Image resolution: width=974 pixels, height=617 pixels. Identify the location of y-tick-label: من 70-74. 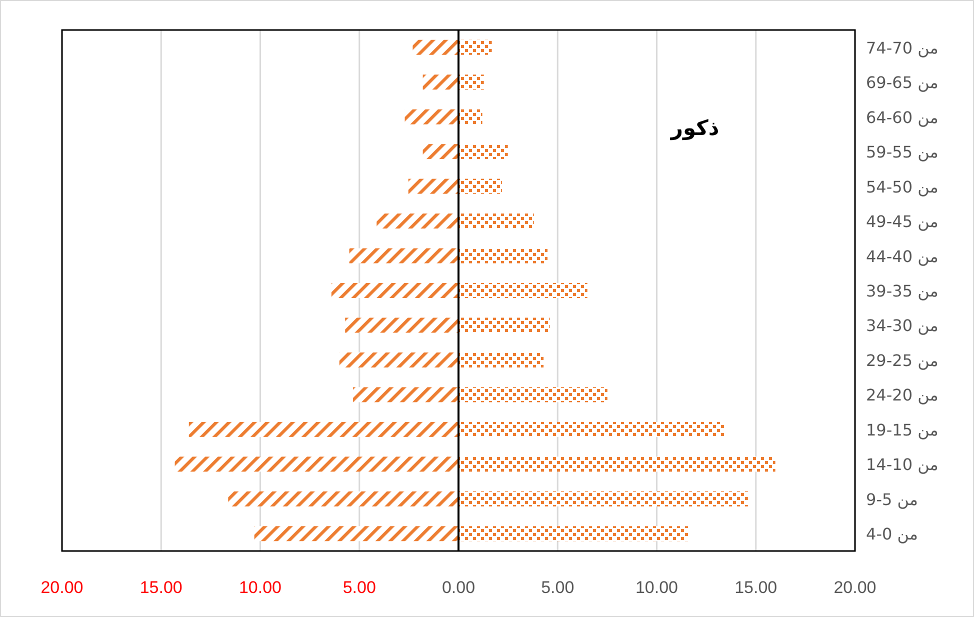
(902, 48).